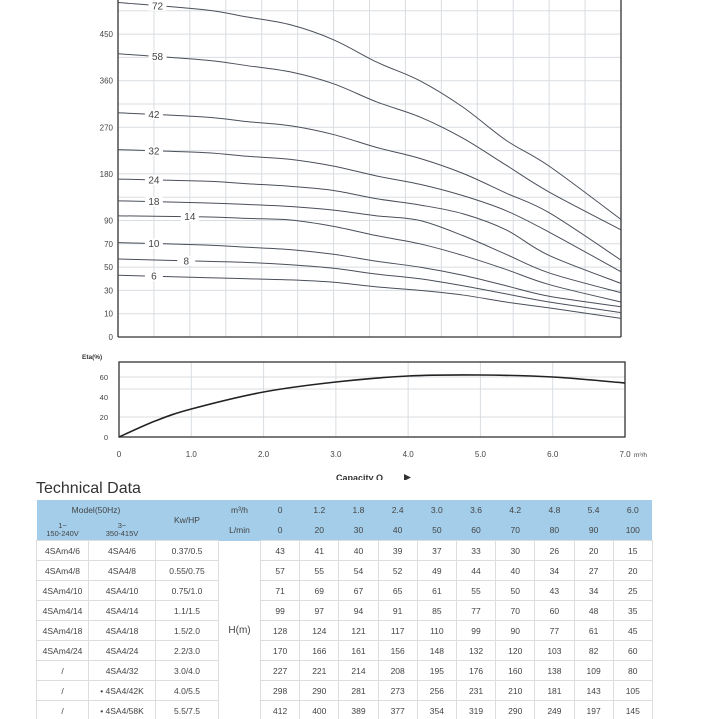 The width and height of the screenshot is (719, 719). Describe the element at coordinates (192, 454) in the screenshot. I see `x-tick-label: 1.0` at that location.